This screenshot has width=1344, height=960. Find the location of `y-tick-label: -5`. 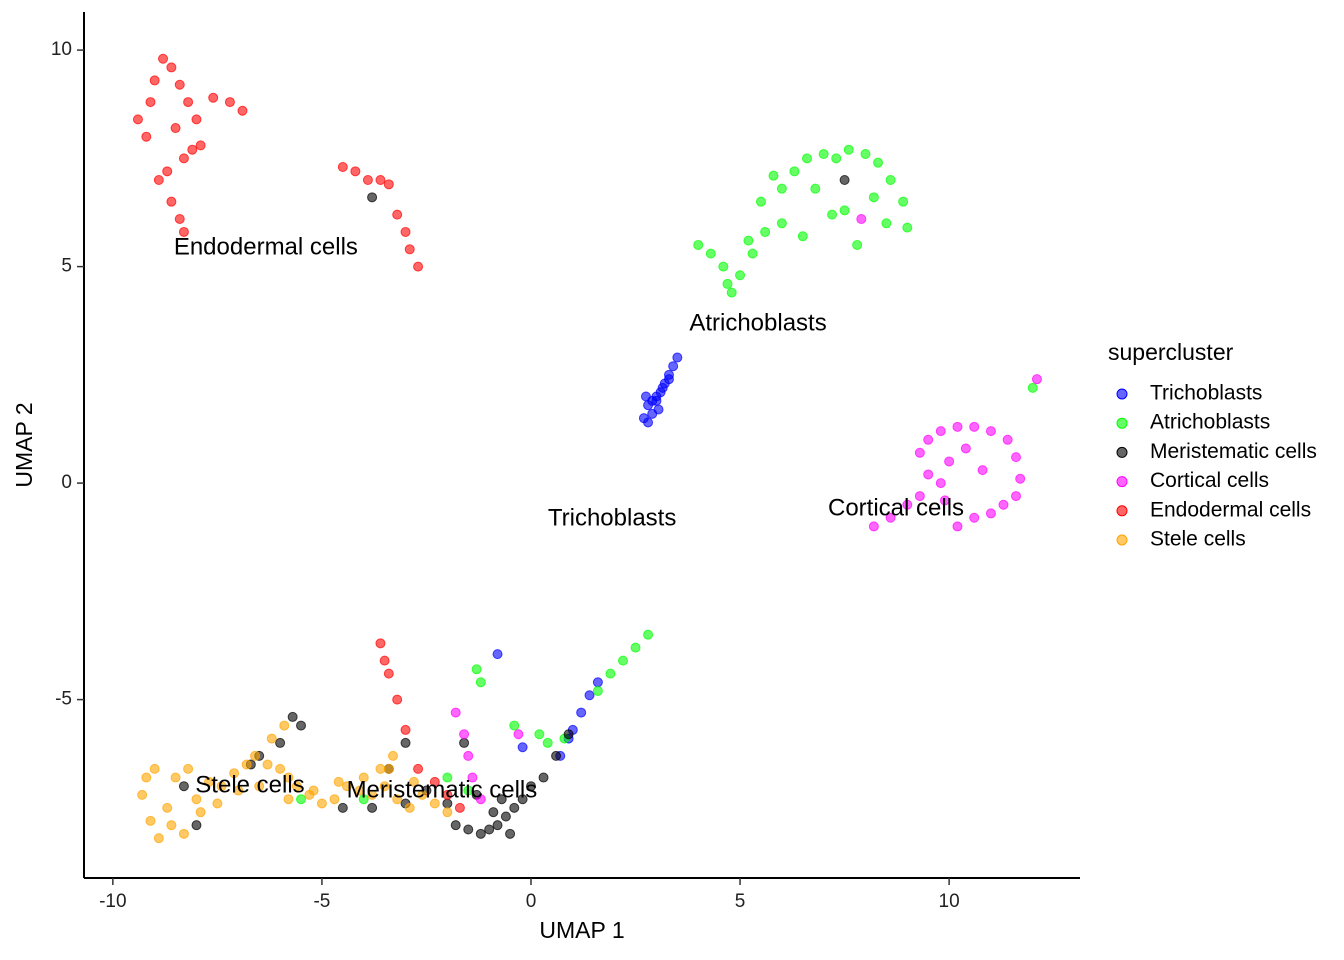

y-tick-label: -5 is located at coordinates (63, 699).